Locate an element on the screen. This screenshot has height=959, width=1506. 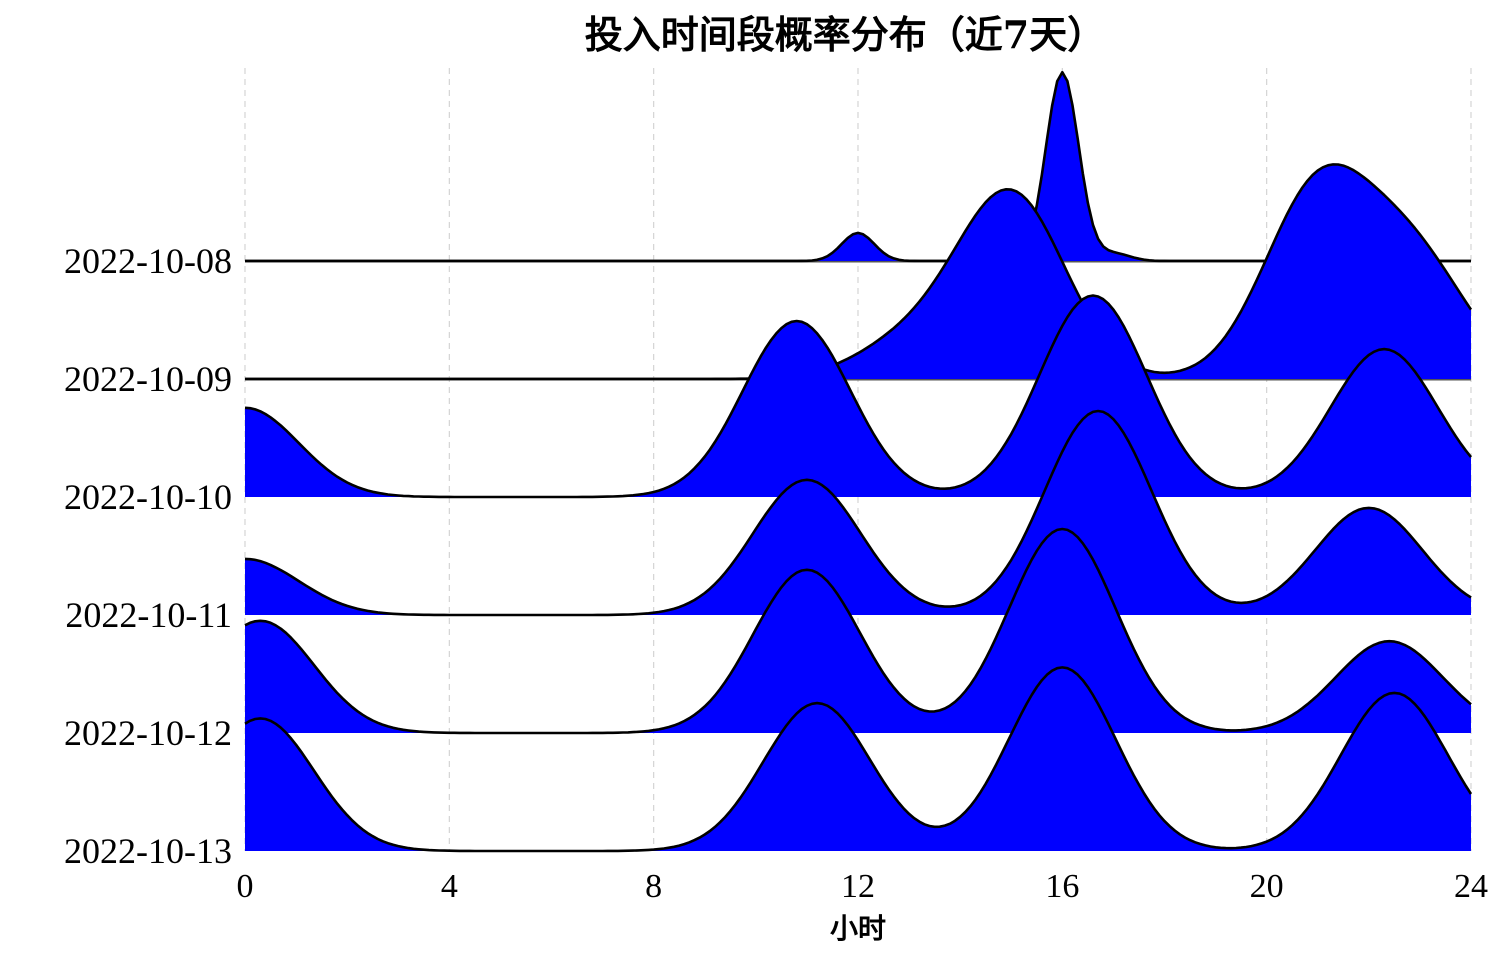
x-tick-label-20: 20 is located at coordinates (1267, 886).